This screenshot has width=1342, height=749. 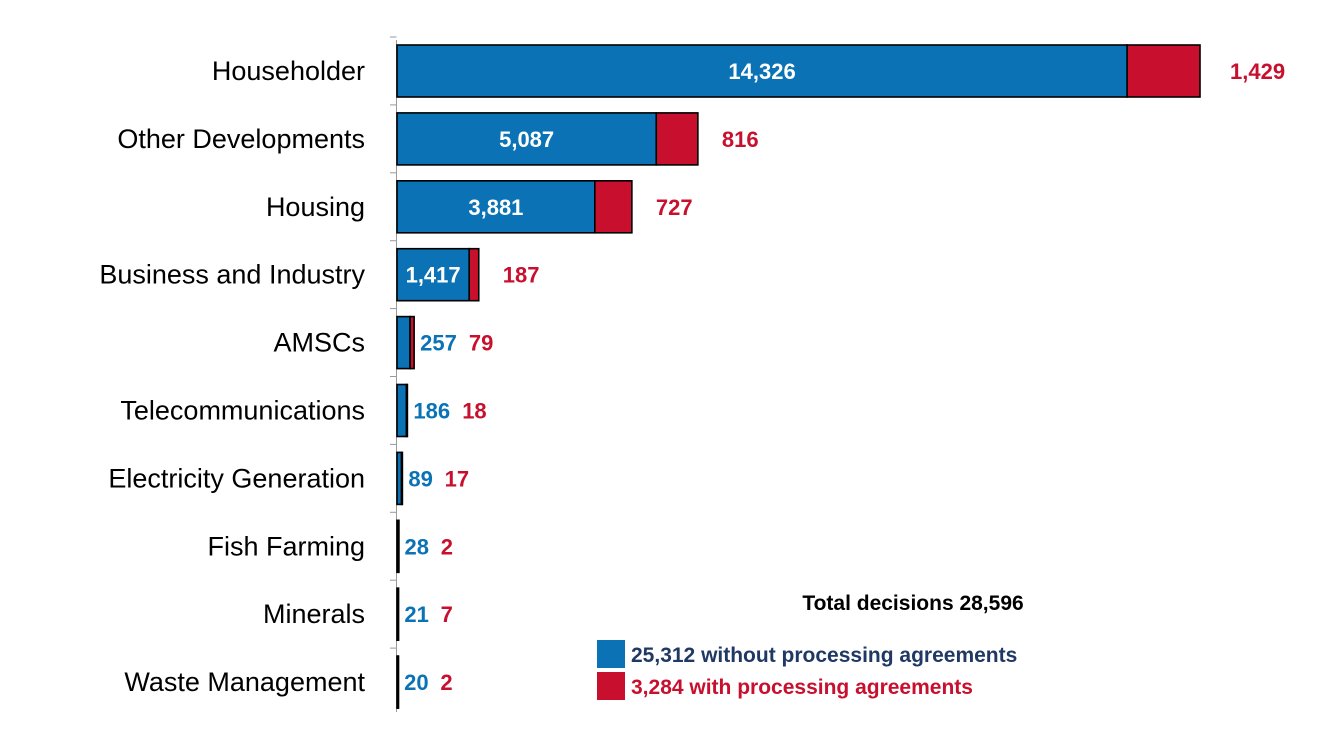 What do you see at coordinates (286, 546) in the screenshot?
I see `category-label: Fish Farming` at bounding box center [286, 546].